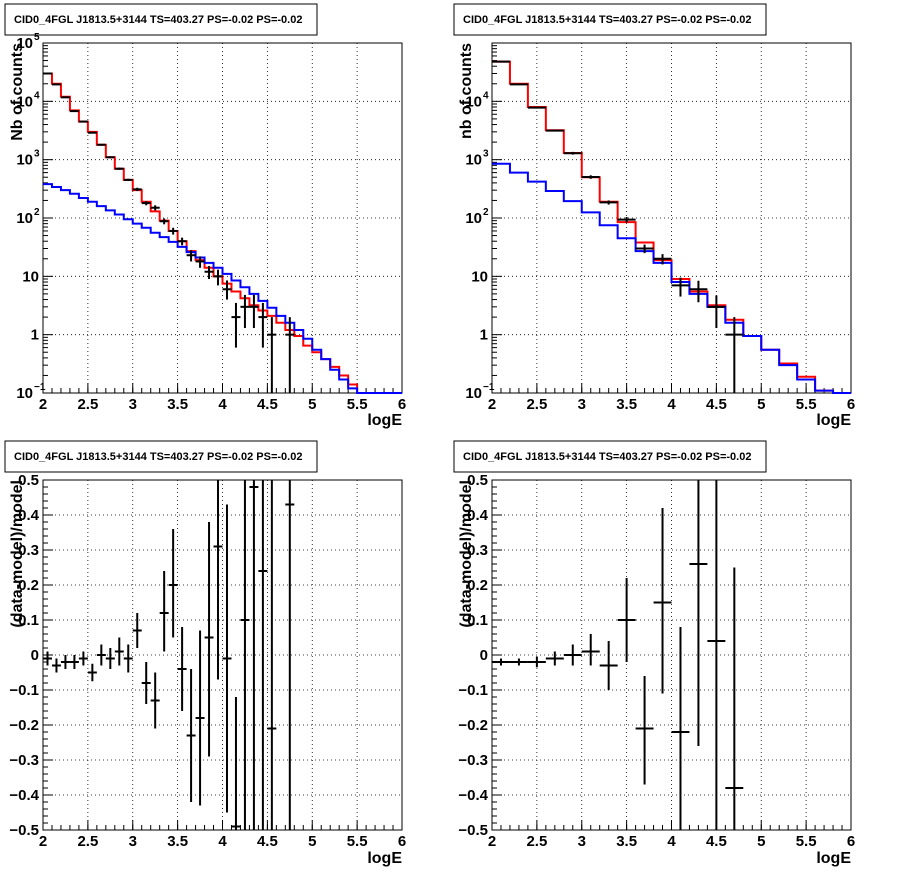  I want to click on y-tick-exponent: 5, so click(37, 37).